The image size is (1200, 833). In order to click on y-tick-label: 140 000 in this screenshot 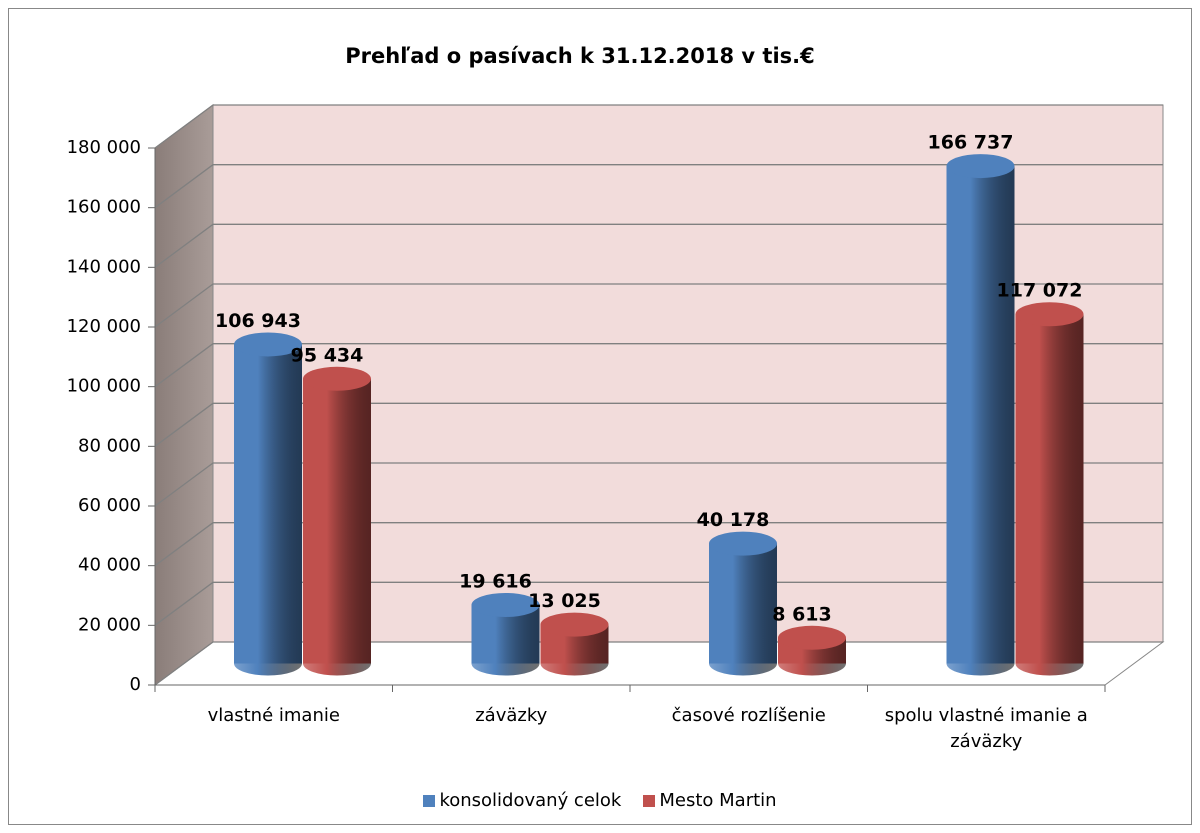, I will do `click(104, 266)`.